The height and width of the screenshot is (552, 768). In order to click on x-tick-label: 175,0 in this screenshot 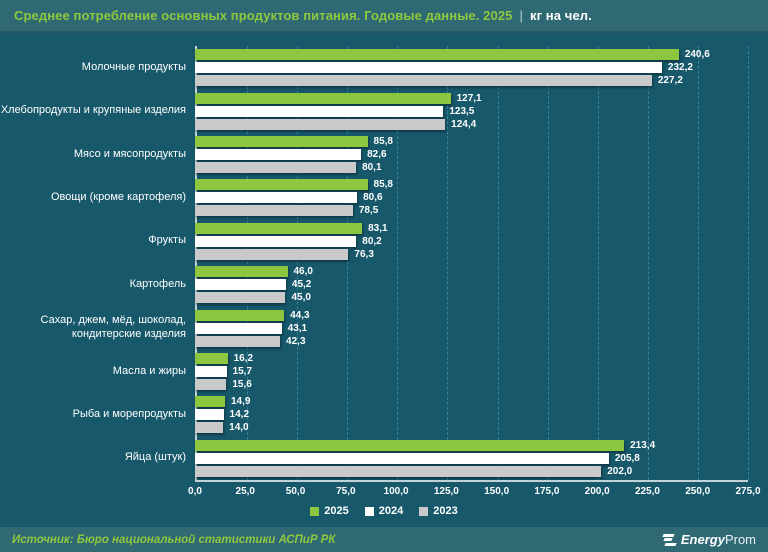, I will do `click(547, 491)`.